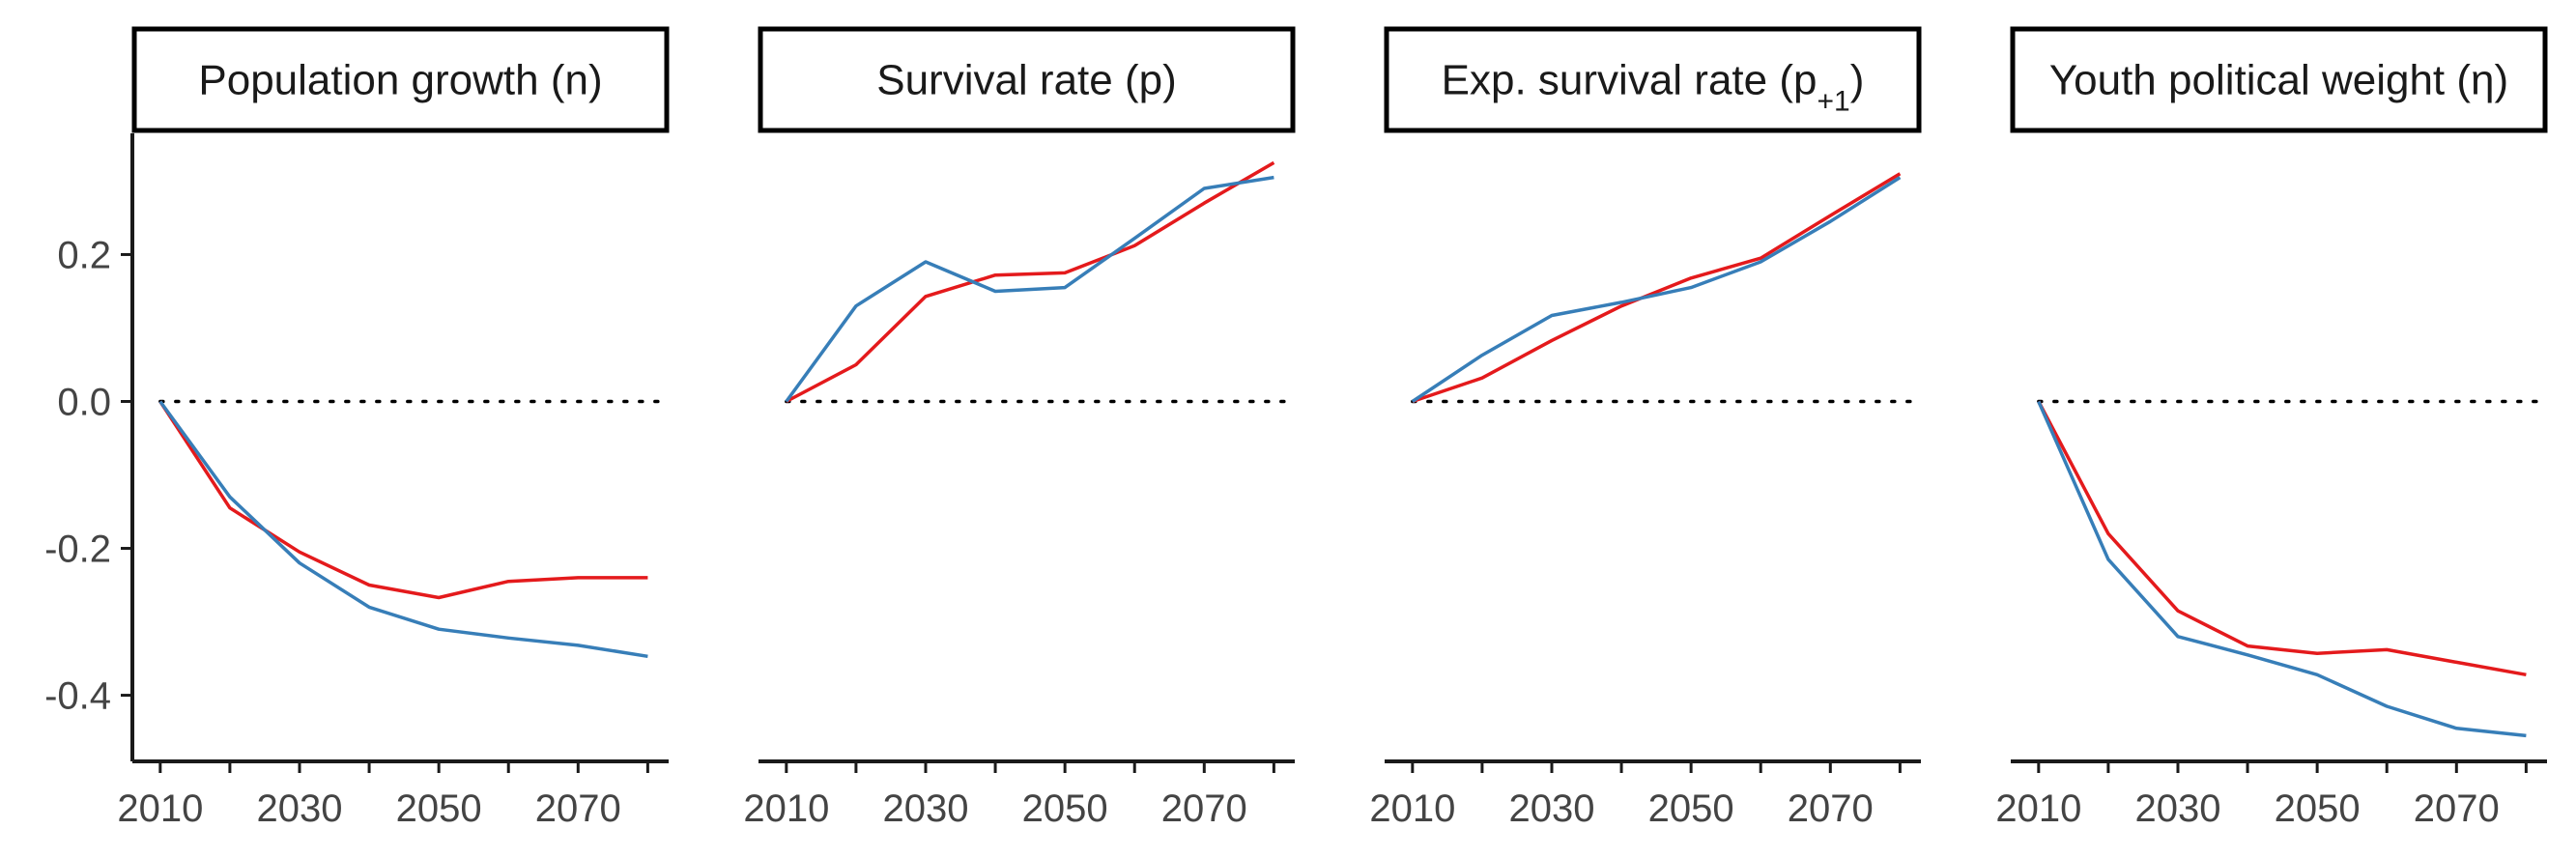  I want to click on y-axis: 0.2 0.0 -0.2 -0.4, so click(89, 447).